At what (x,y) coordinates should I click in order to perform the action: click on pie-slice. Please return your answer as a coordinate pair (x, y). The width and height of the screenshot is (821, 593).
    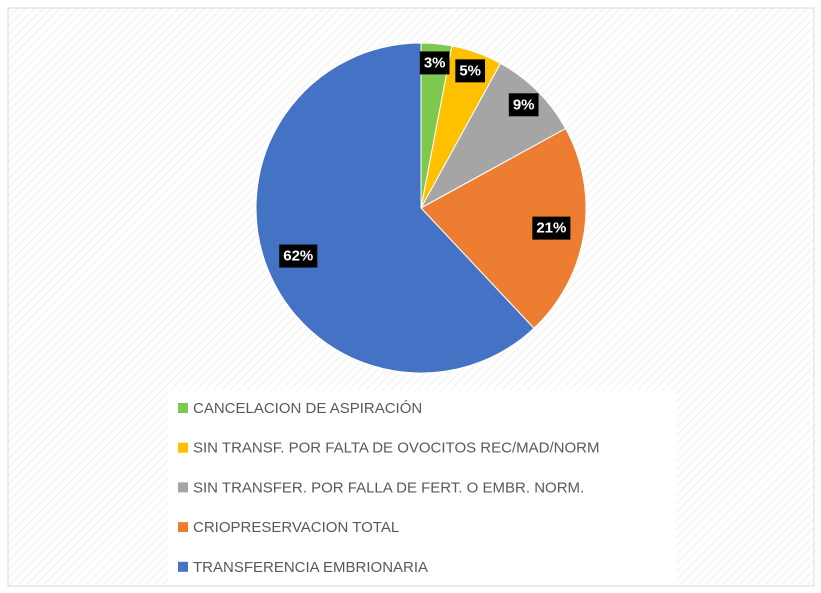
    Looking at the image, I should click on (503, 228).